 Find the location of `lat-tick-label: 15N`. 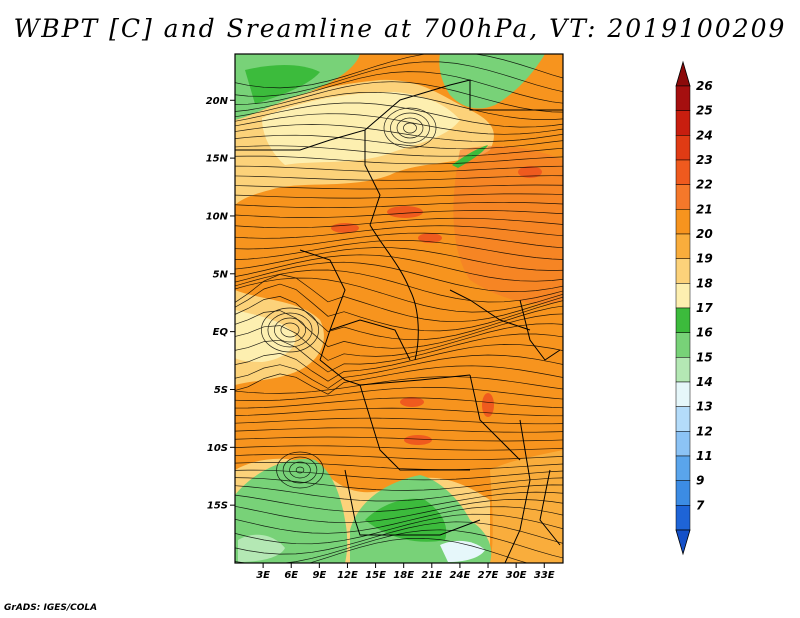

lat-tick-label: 15N is located at coordinates (217, 159).